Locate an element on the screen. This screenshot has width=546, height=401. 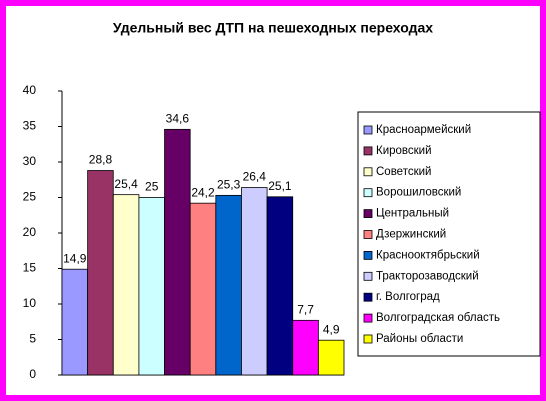
legend-label: Краснооктябрьский is located at coordinates (428, 255).